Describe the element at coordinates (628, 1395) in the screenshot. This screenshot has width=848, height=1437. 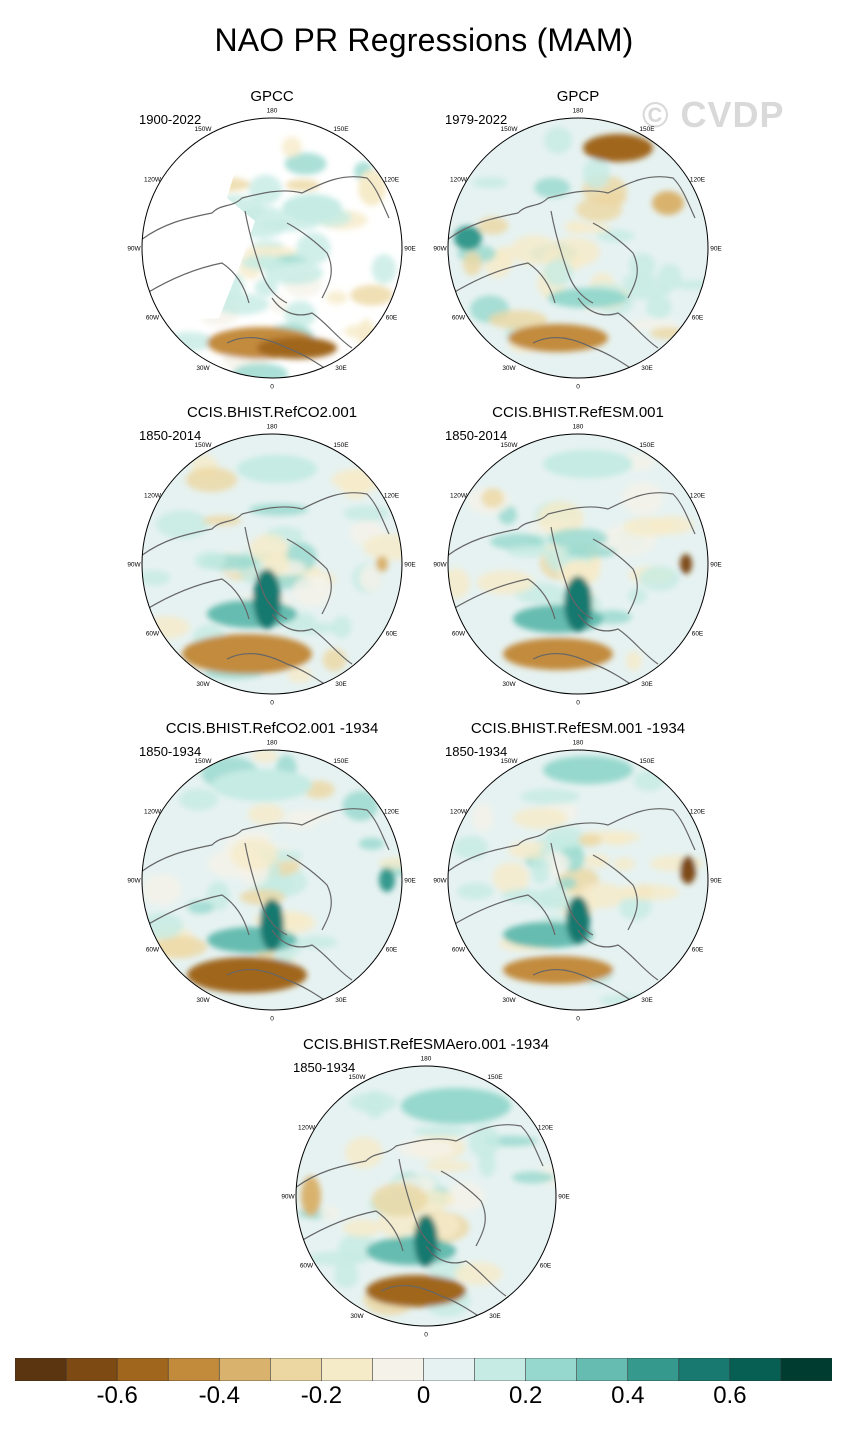
I see `colorbar-tick-label: 0.4` at that location.